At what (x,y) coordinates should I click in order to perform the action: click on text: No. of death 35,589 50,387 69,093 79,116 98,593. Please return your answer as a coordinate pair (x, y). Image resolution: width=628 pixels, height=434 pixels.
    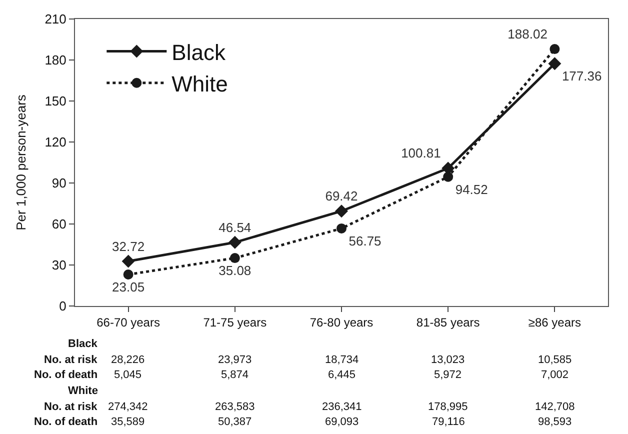
    Looking at the image, I should click on (303, 422).